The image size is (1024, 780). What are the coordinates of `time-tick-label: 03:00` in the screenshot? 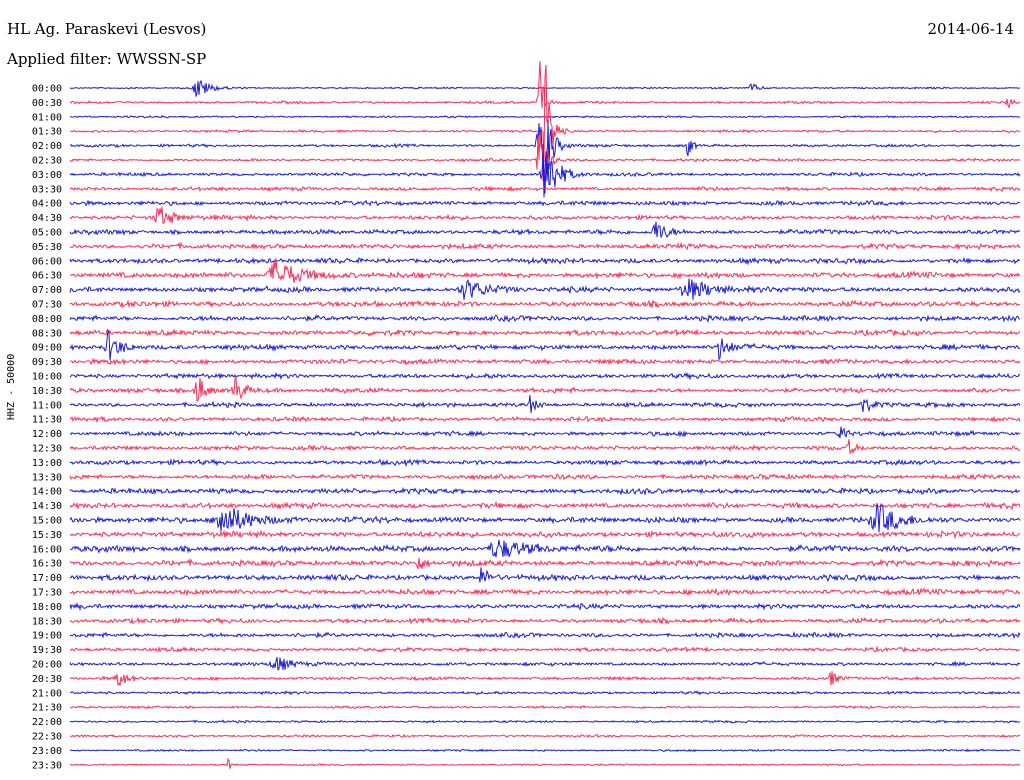 It's located at (47, 175).